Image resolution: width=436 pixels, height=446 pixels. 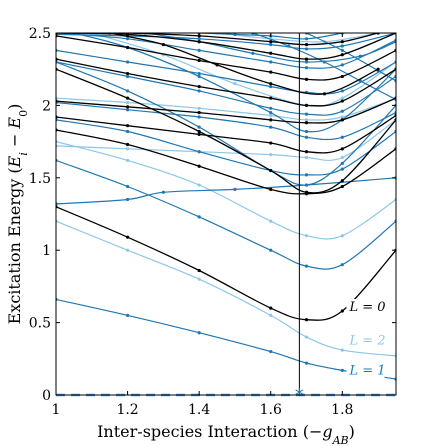 I want to click on y-tick-label: 0.5, so click(x=40, y=324).